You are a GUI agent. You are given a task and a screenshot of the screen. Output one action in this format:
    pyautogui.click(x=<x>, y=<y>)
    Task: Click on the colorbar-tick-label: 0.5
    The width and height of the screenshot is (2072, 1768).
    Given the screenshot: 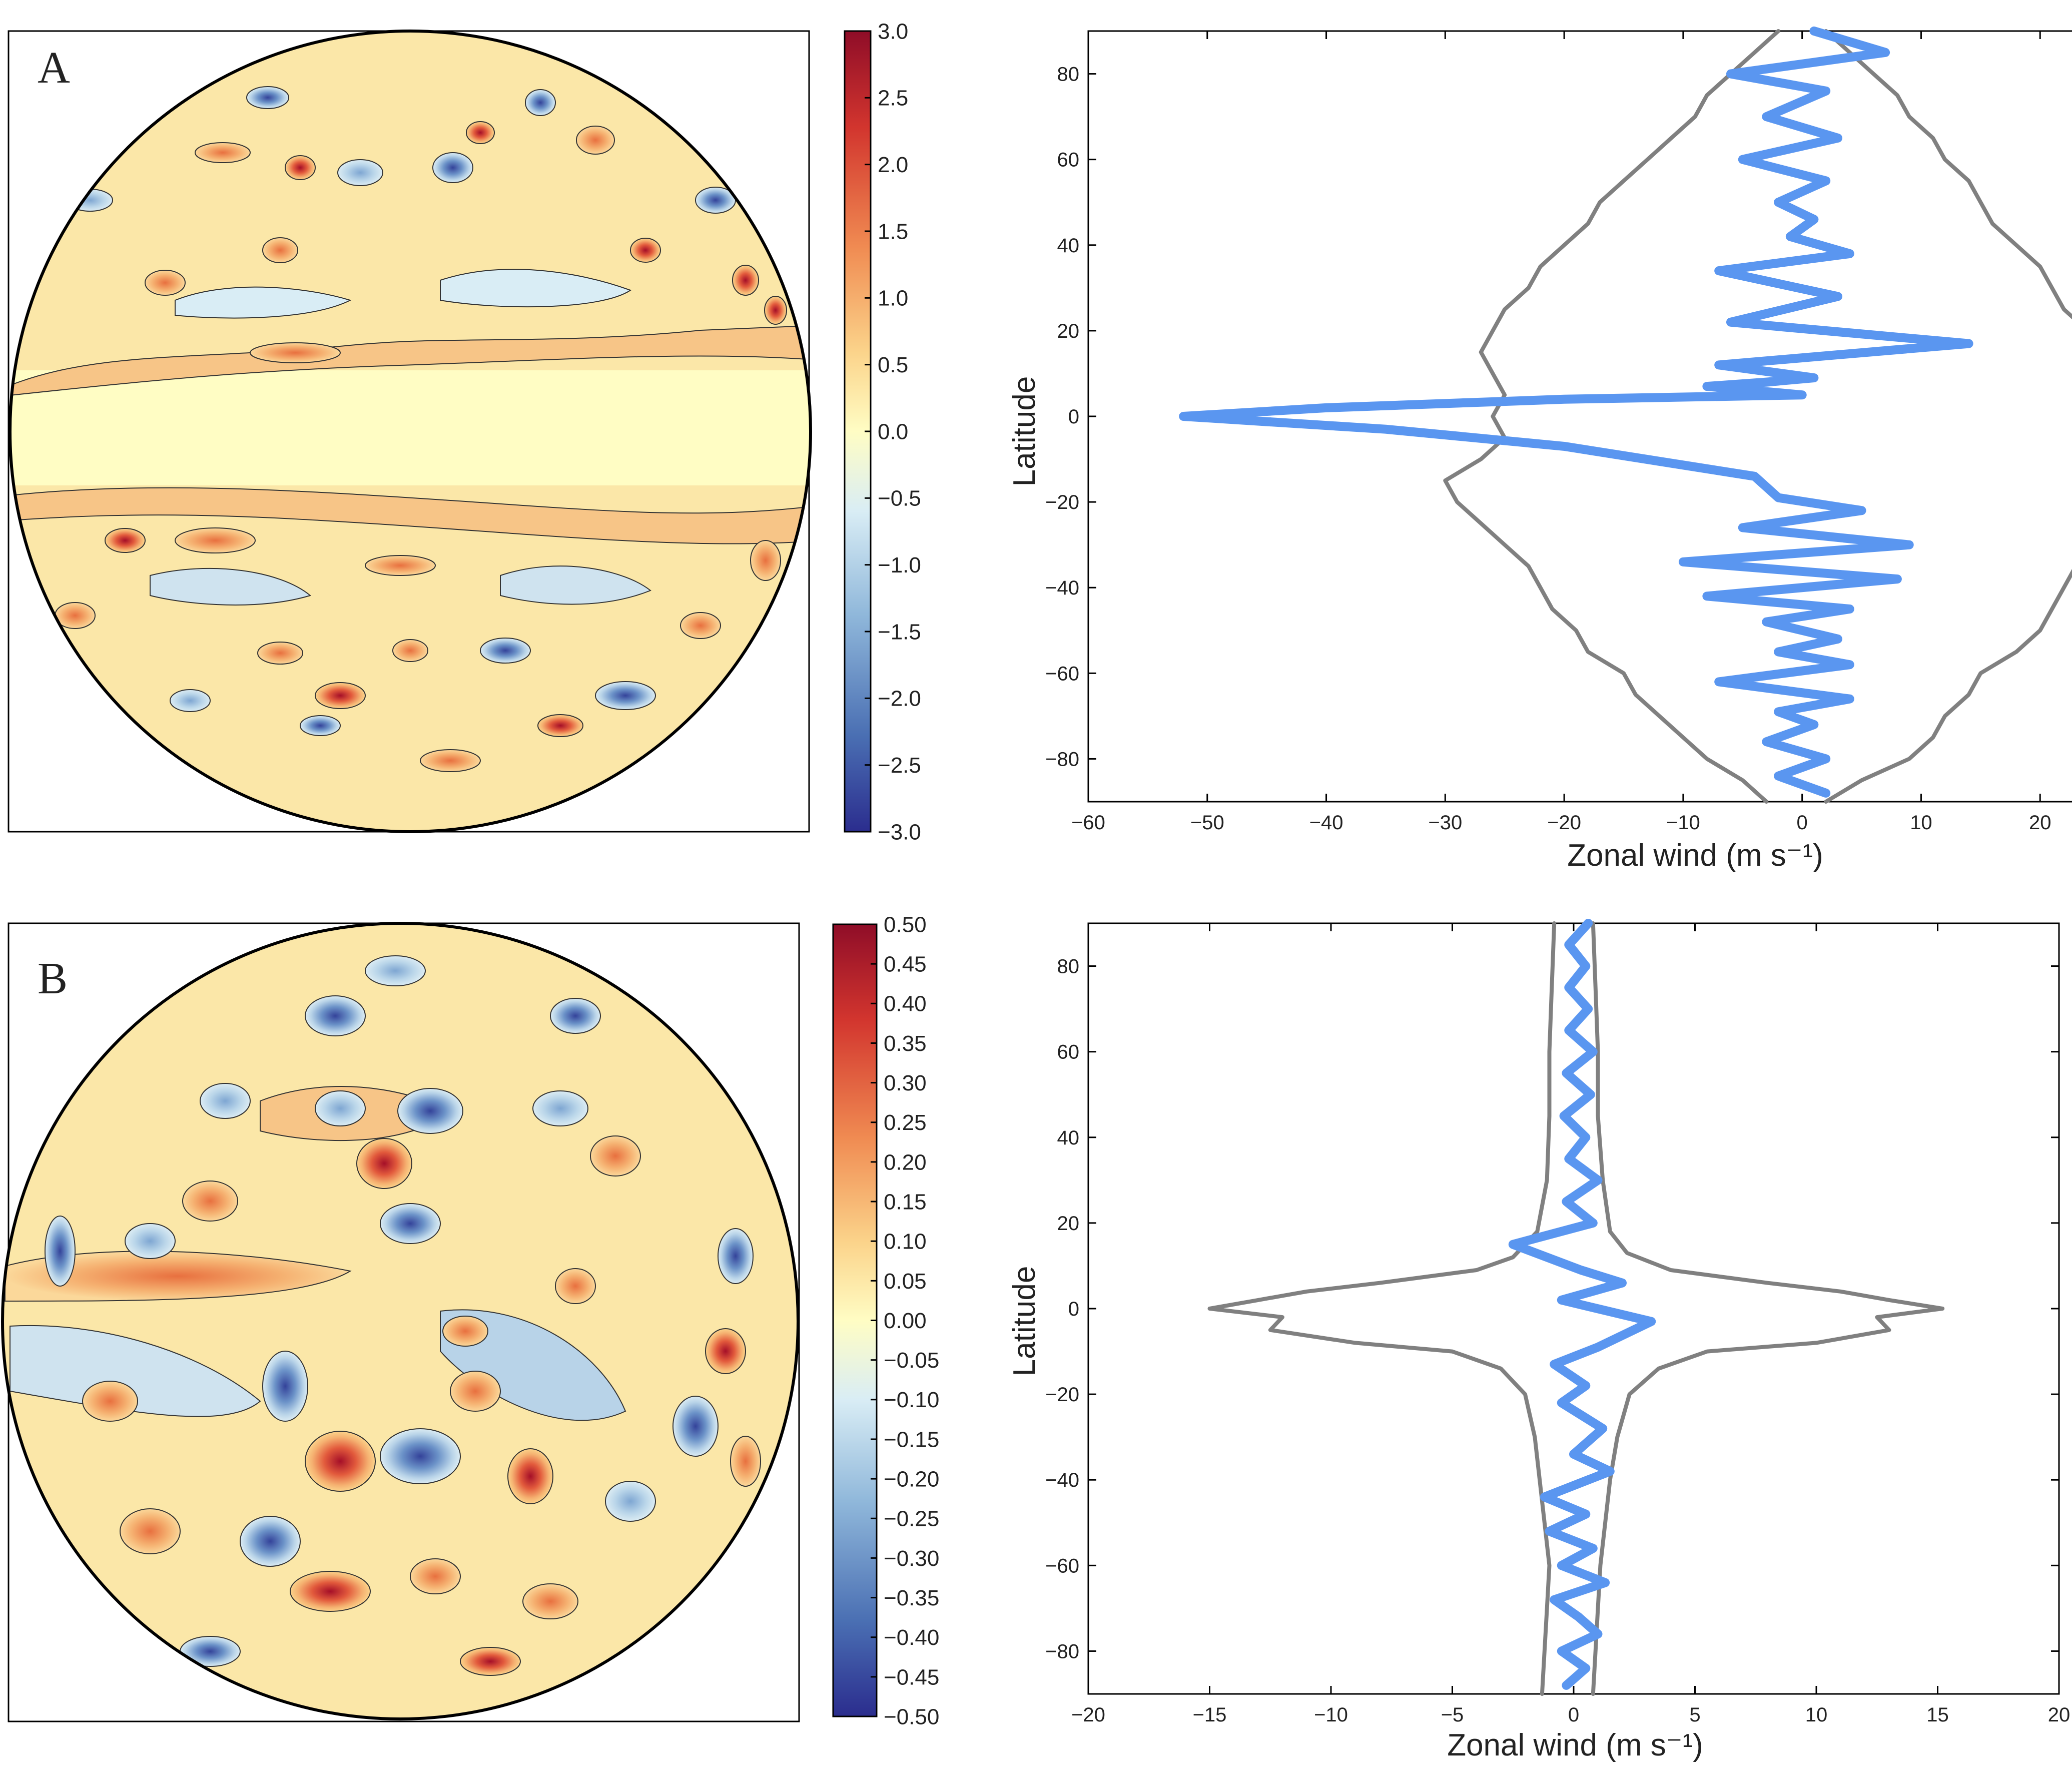 What is the action you would take?
    pyautogui.click(x=893, y=365)
    